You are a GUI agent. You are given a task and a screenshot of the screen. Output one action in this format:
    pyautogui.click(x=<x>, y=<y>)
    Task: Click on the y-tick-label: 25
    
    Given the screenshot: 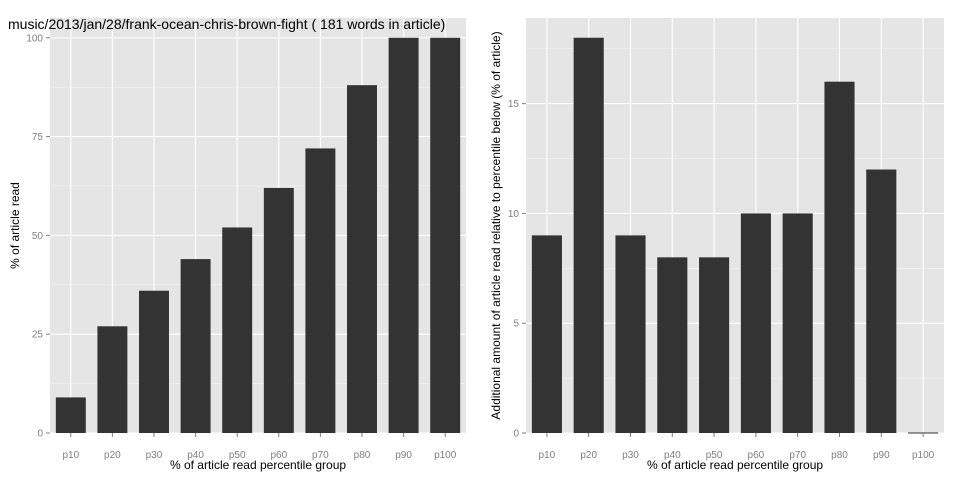 What is the action you would take?
    pyautogui.click(x=38, y=335)
    